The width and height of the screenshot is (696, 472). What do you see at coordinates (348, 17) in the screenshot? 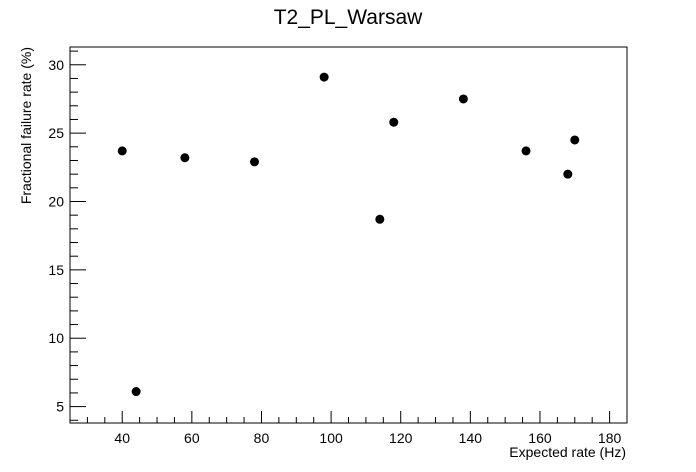
I see `chart-title: T2_PL_Warsaw` at bounding box center [348, 17].